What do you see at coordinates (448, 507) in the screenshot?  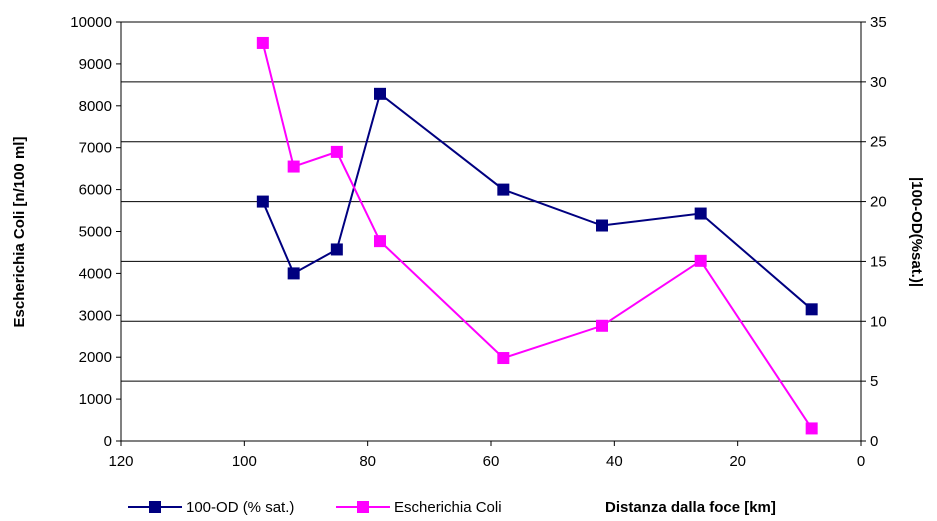 I see `legend-label-ecoli: Escherichia Coli` at bounding box center [448, 507].